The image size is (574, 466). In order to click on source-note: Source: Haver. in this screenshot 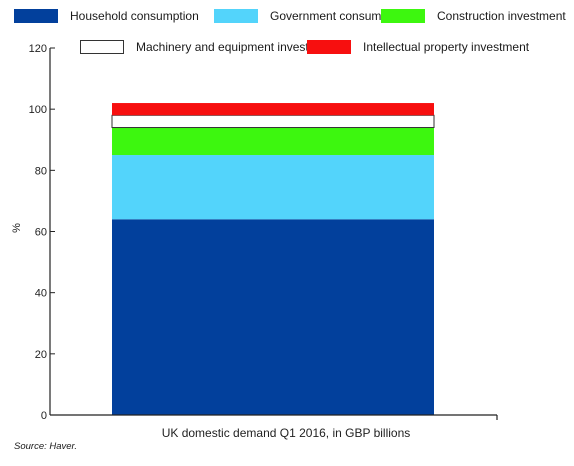, I will do `click(46, 446)`.